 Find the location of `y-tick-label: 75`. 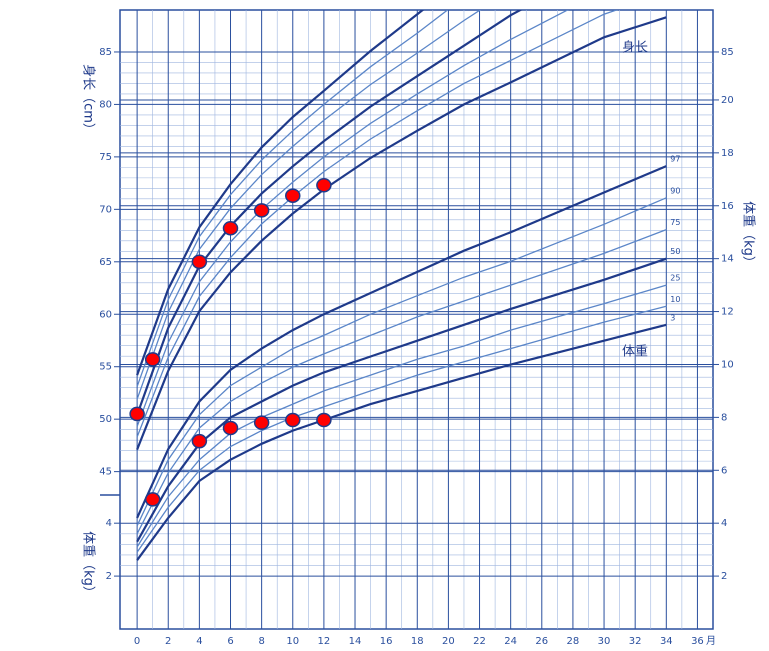

y-tick-label: 75 is located at coordinates (105, 157).